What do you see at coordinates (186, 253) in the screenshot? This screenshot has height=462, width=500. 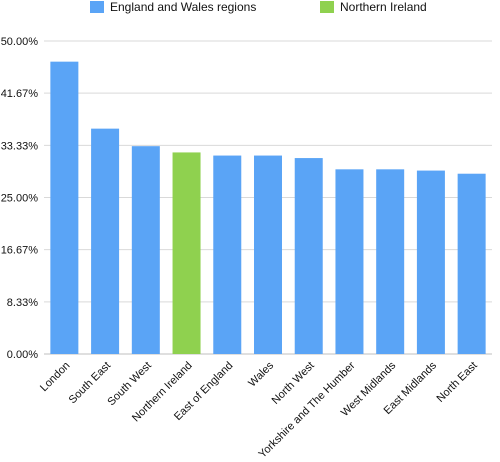 I see `bar-northern-ireland` at bounding box center [186, 253].